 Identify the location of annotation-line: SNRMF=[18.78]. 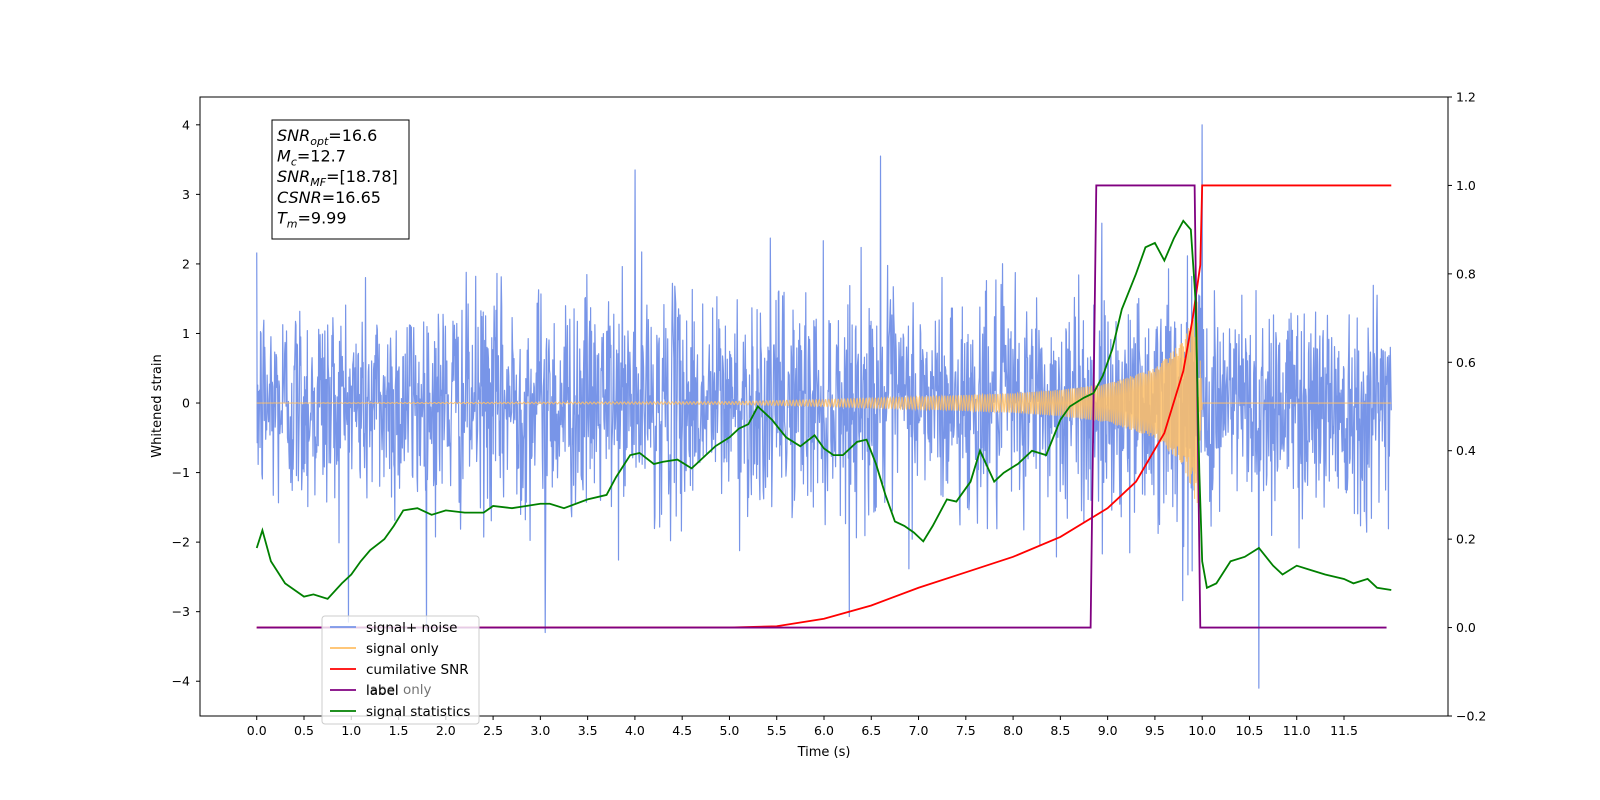
(337, 178).